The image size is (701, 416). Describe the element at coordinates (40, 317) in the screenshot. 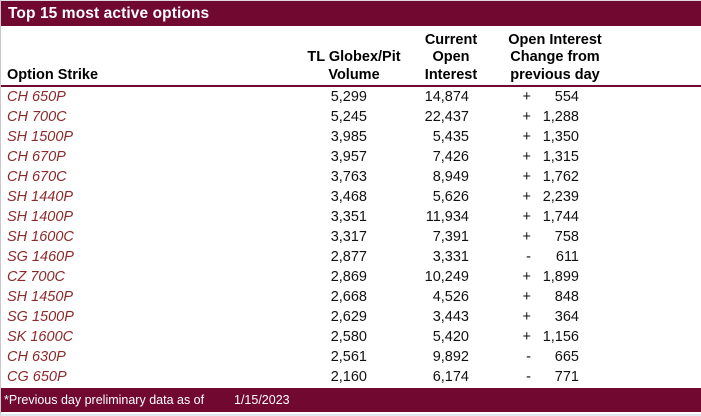

I see `option-strike-cell: SG 1500P` at that location.